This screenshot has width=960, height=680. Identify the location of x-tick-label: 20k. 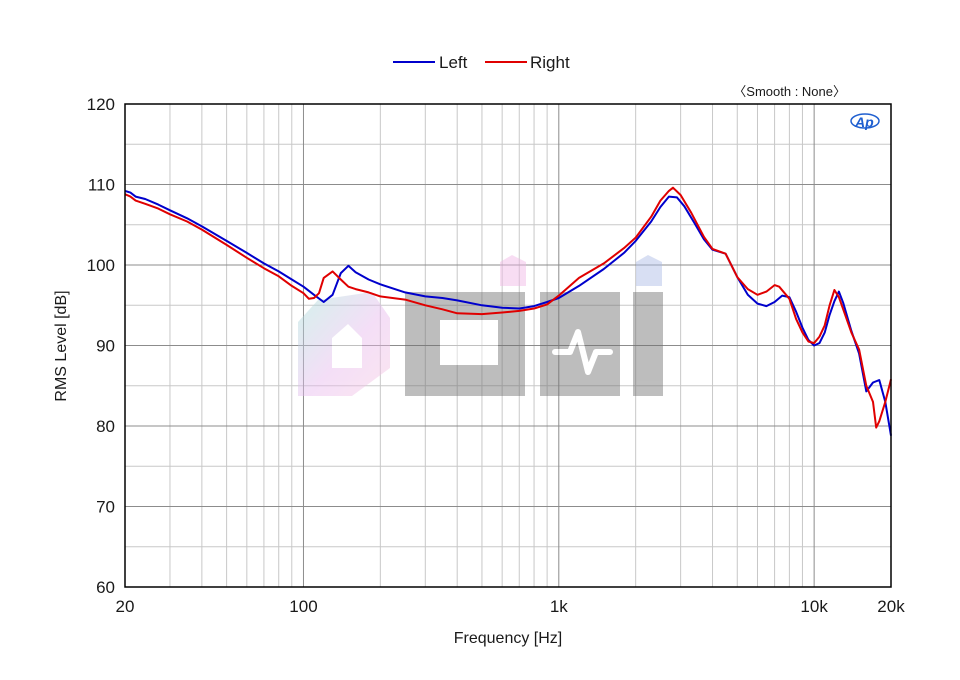
(891, 606).